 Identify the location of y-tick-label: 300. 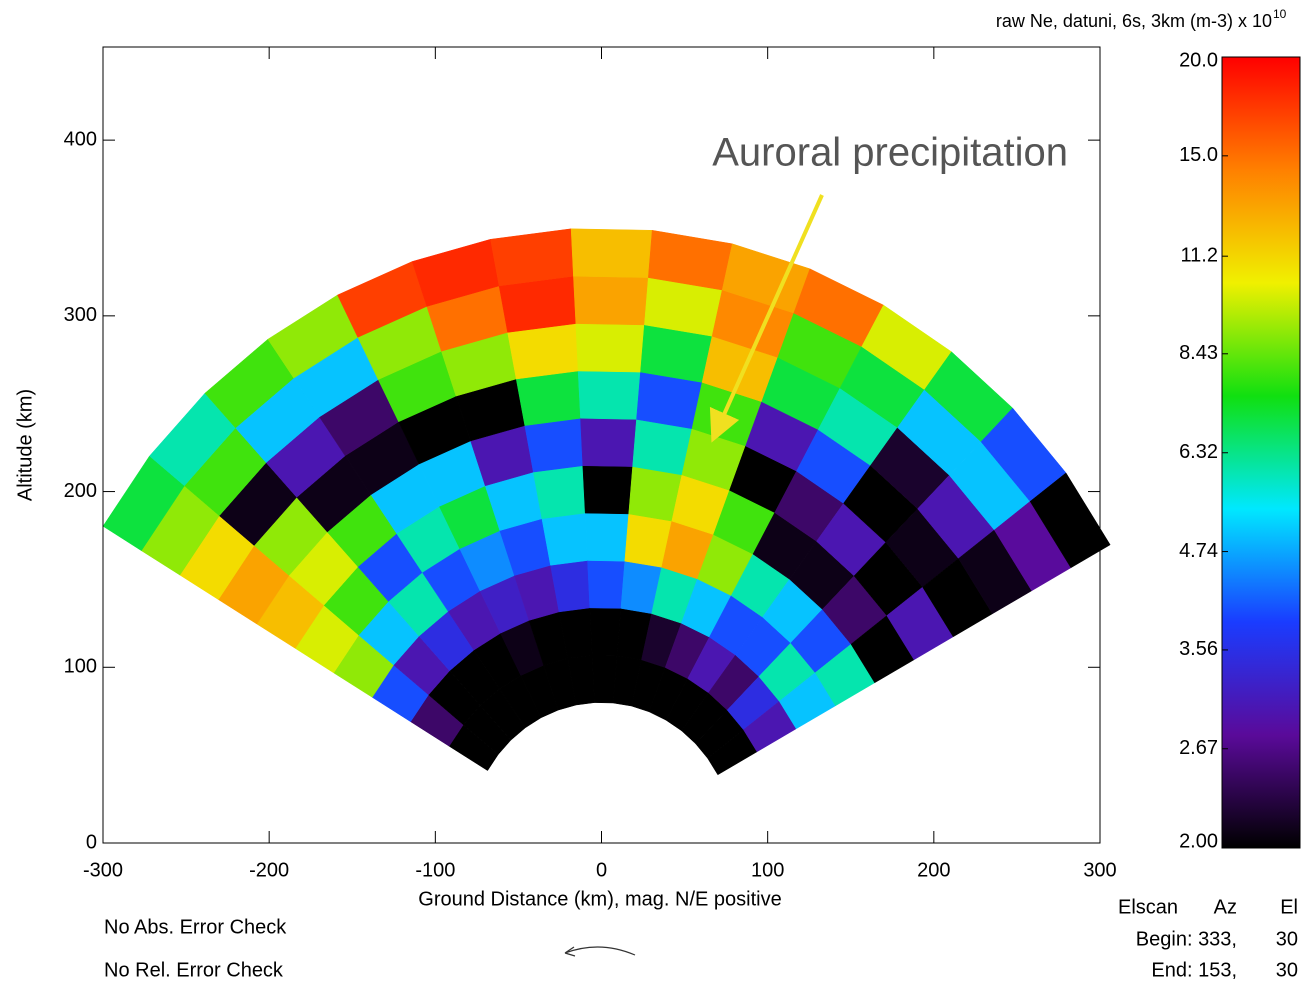
(80, 315).